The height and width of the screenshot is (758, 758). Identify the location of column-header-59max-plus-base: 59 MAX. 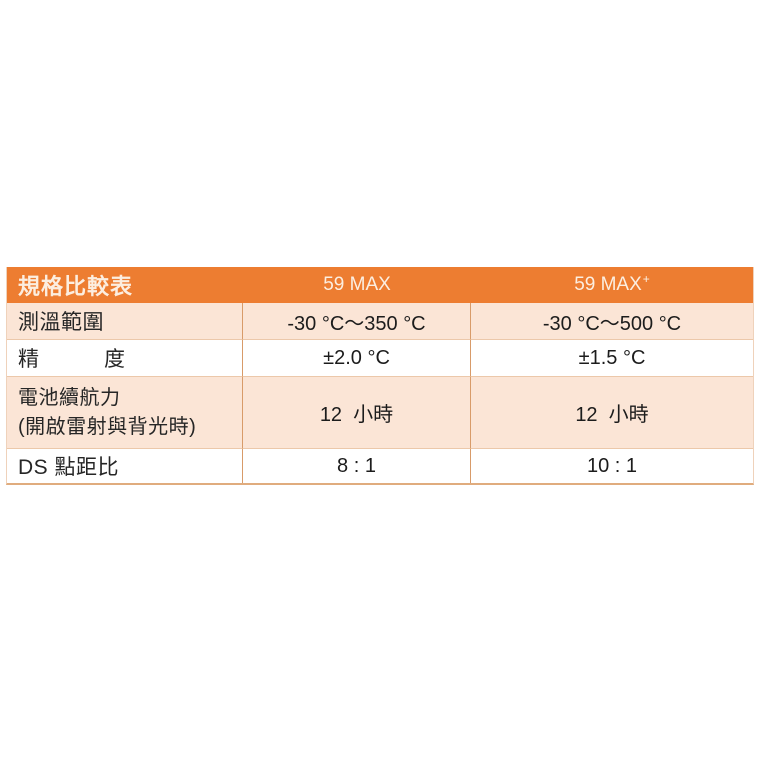
(608, 284).